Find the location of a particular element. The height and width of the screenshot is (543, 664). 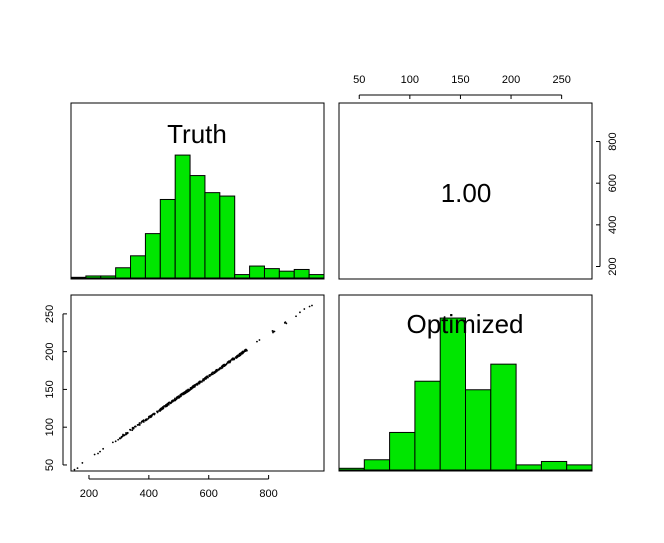

optimized-histogram is located at coordinates (465, 394).